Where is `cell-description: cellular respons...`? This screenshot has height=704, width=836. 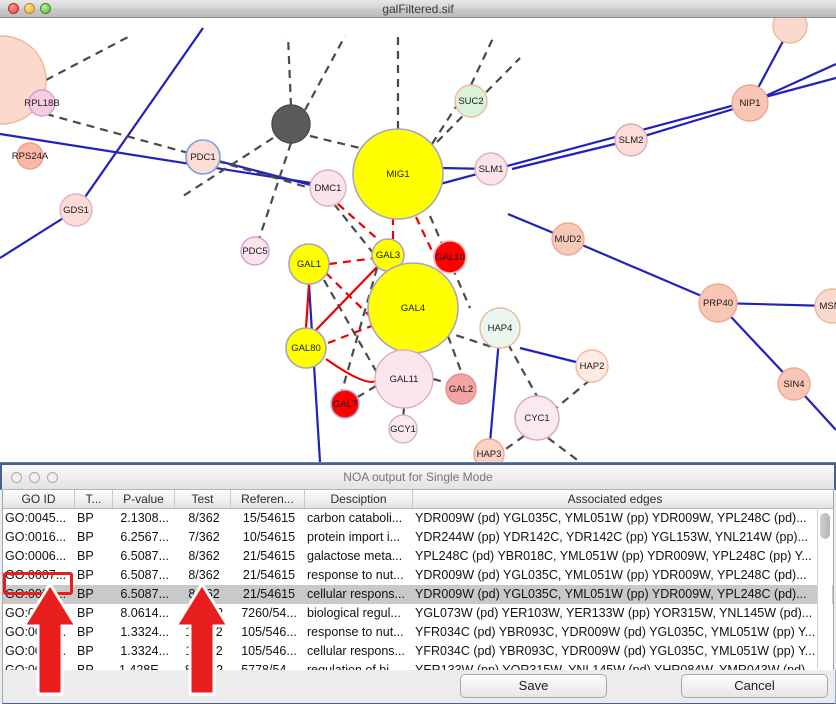
cell-description: cellular respons... is located at coordinates (356, 651).